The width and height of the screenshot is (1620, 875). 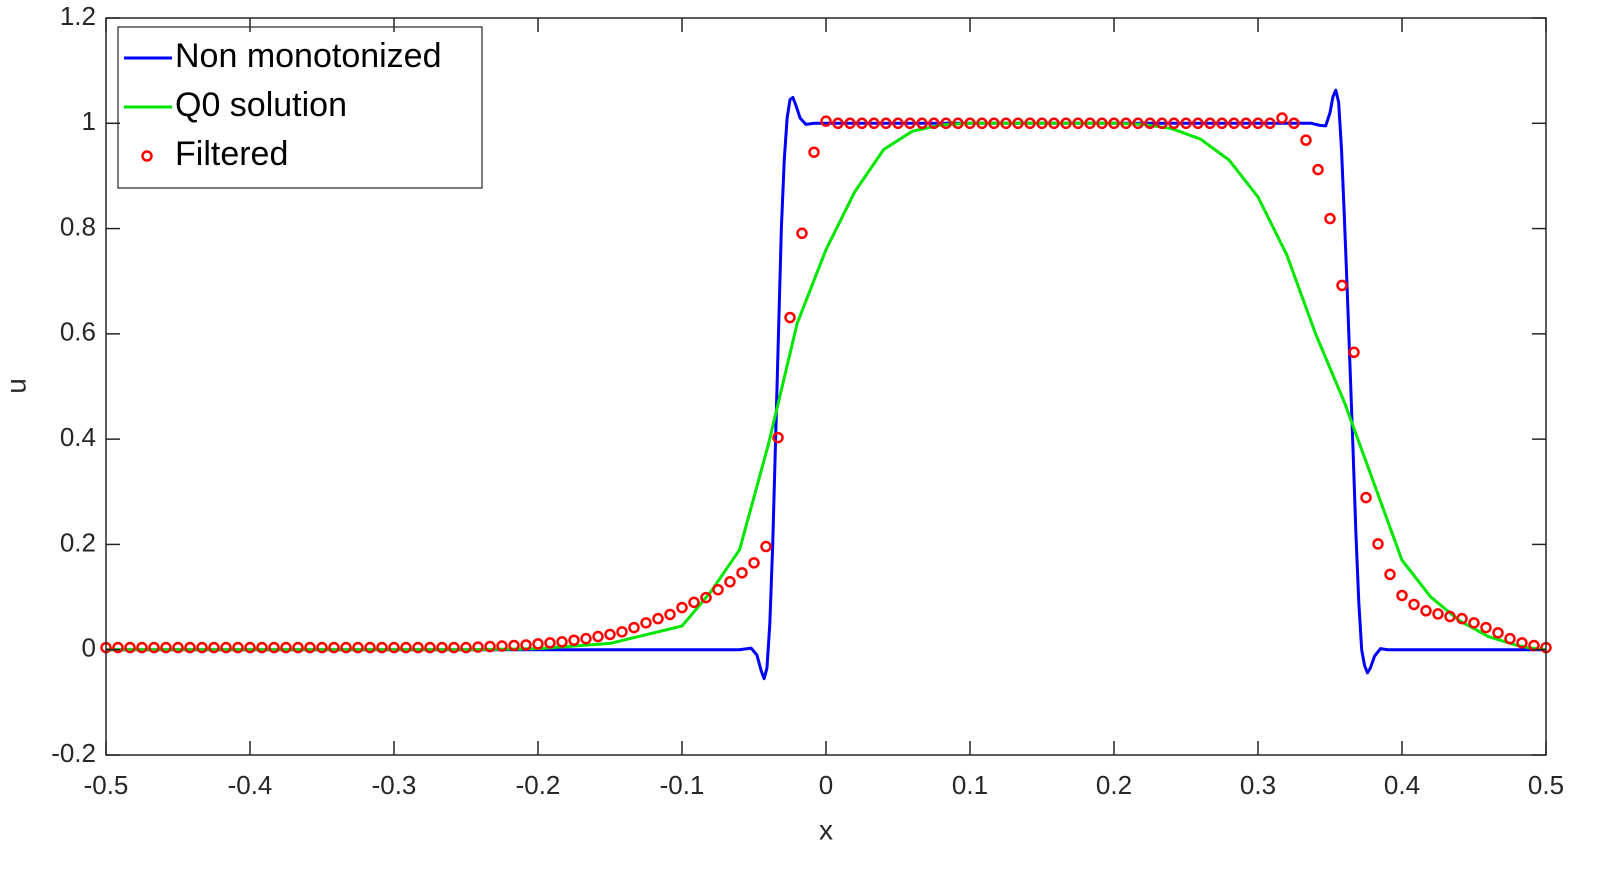 I want to click on x-tick-label: -0.5, so click(x=106, y=785).